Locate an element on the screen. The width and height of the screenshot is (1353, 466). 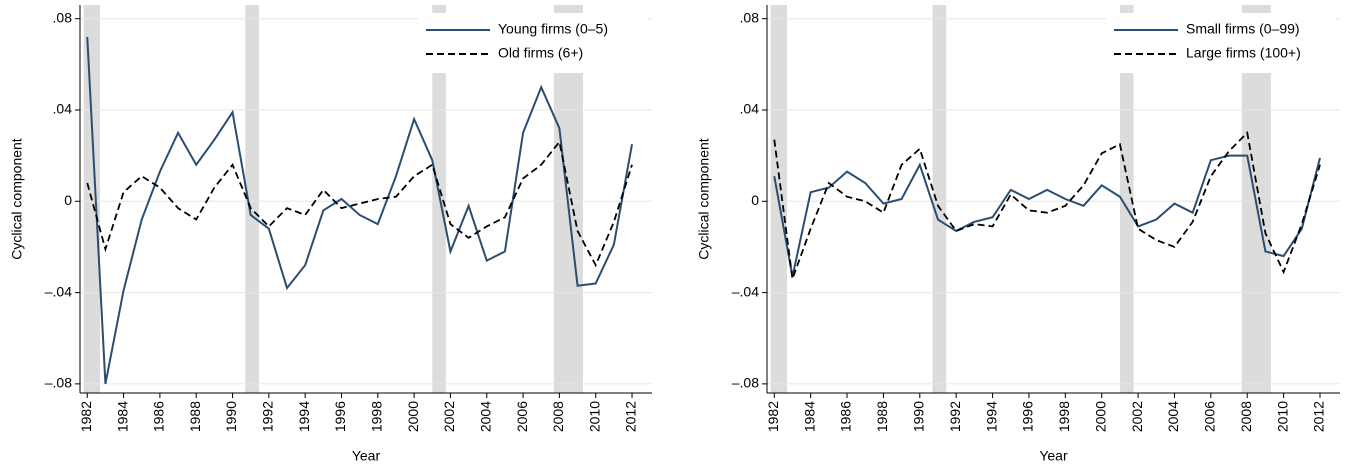
legend-label: Small firms (0–99) is located at coordinates (1243, 29).